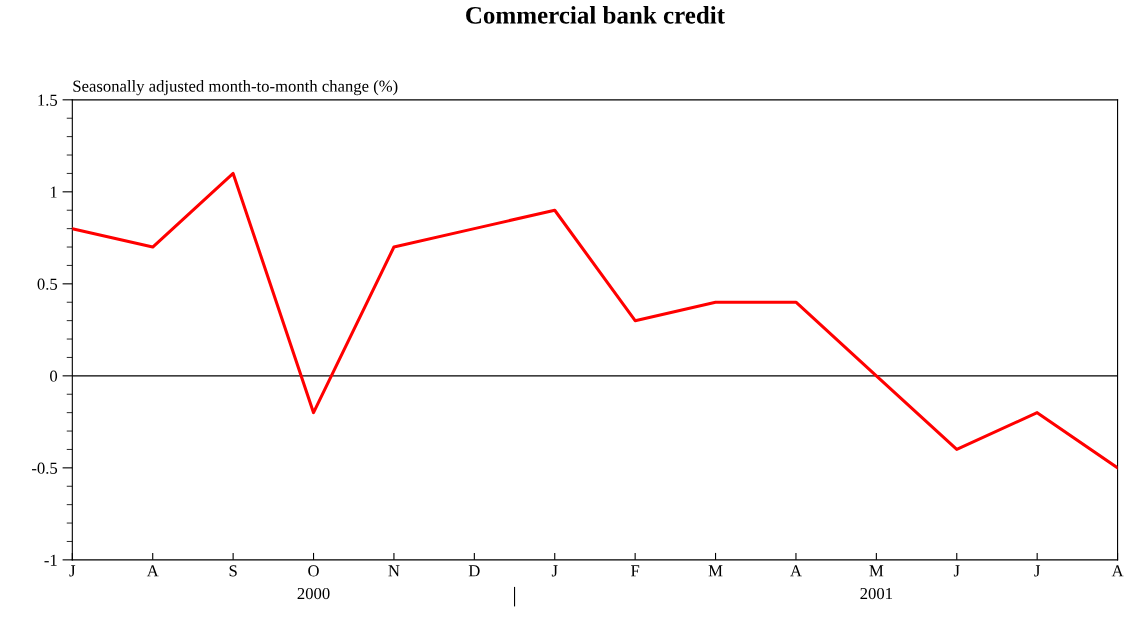  What do you see at coordinates (48, 100) in the screenshot?
I see `y-tick-label: 1.5` at bounding box center [48, 100].